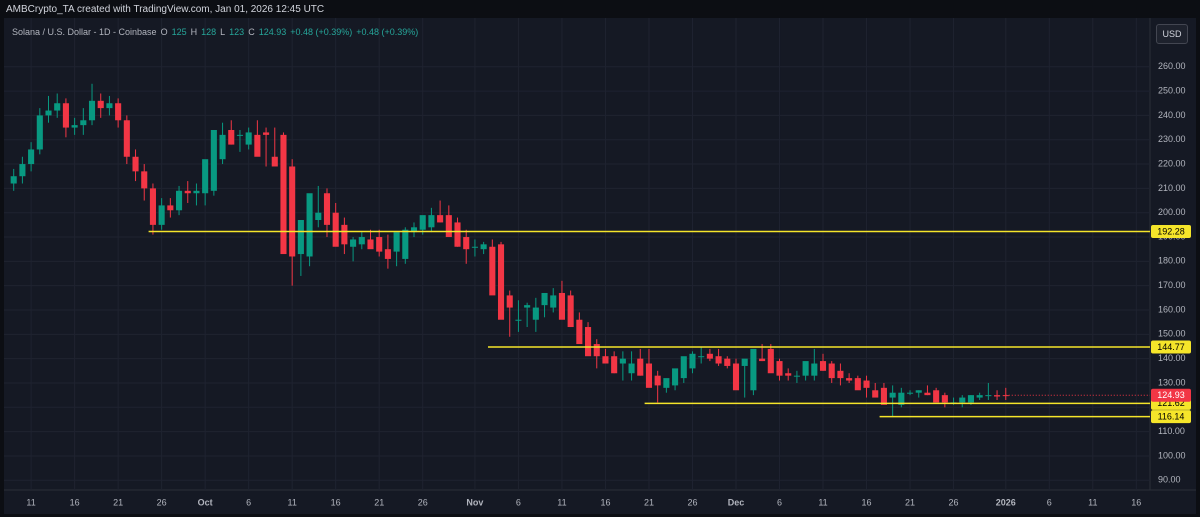  What do you see at coordinates (1172, 382) in the screenshot?
I see `y-tick-label: 130.00` at bounding box center [1172, 382].